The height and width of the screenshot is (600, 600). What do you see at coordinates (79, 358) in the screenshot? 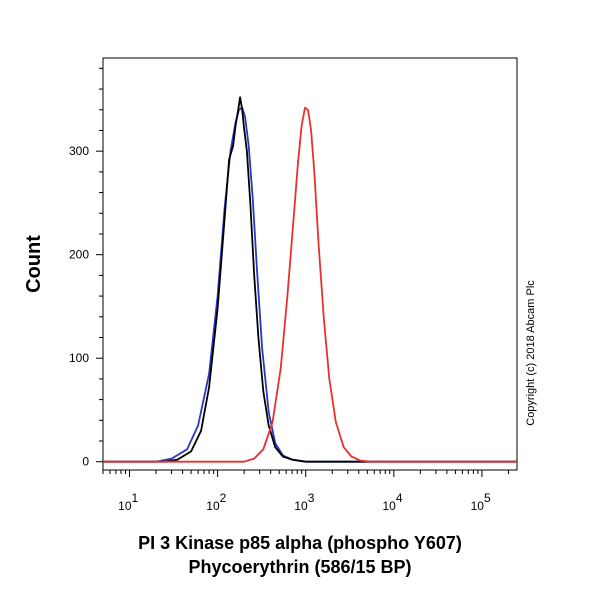
I see `y-tick-label: 100` at bounding box center [79, 358].